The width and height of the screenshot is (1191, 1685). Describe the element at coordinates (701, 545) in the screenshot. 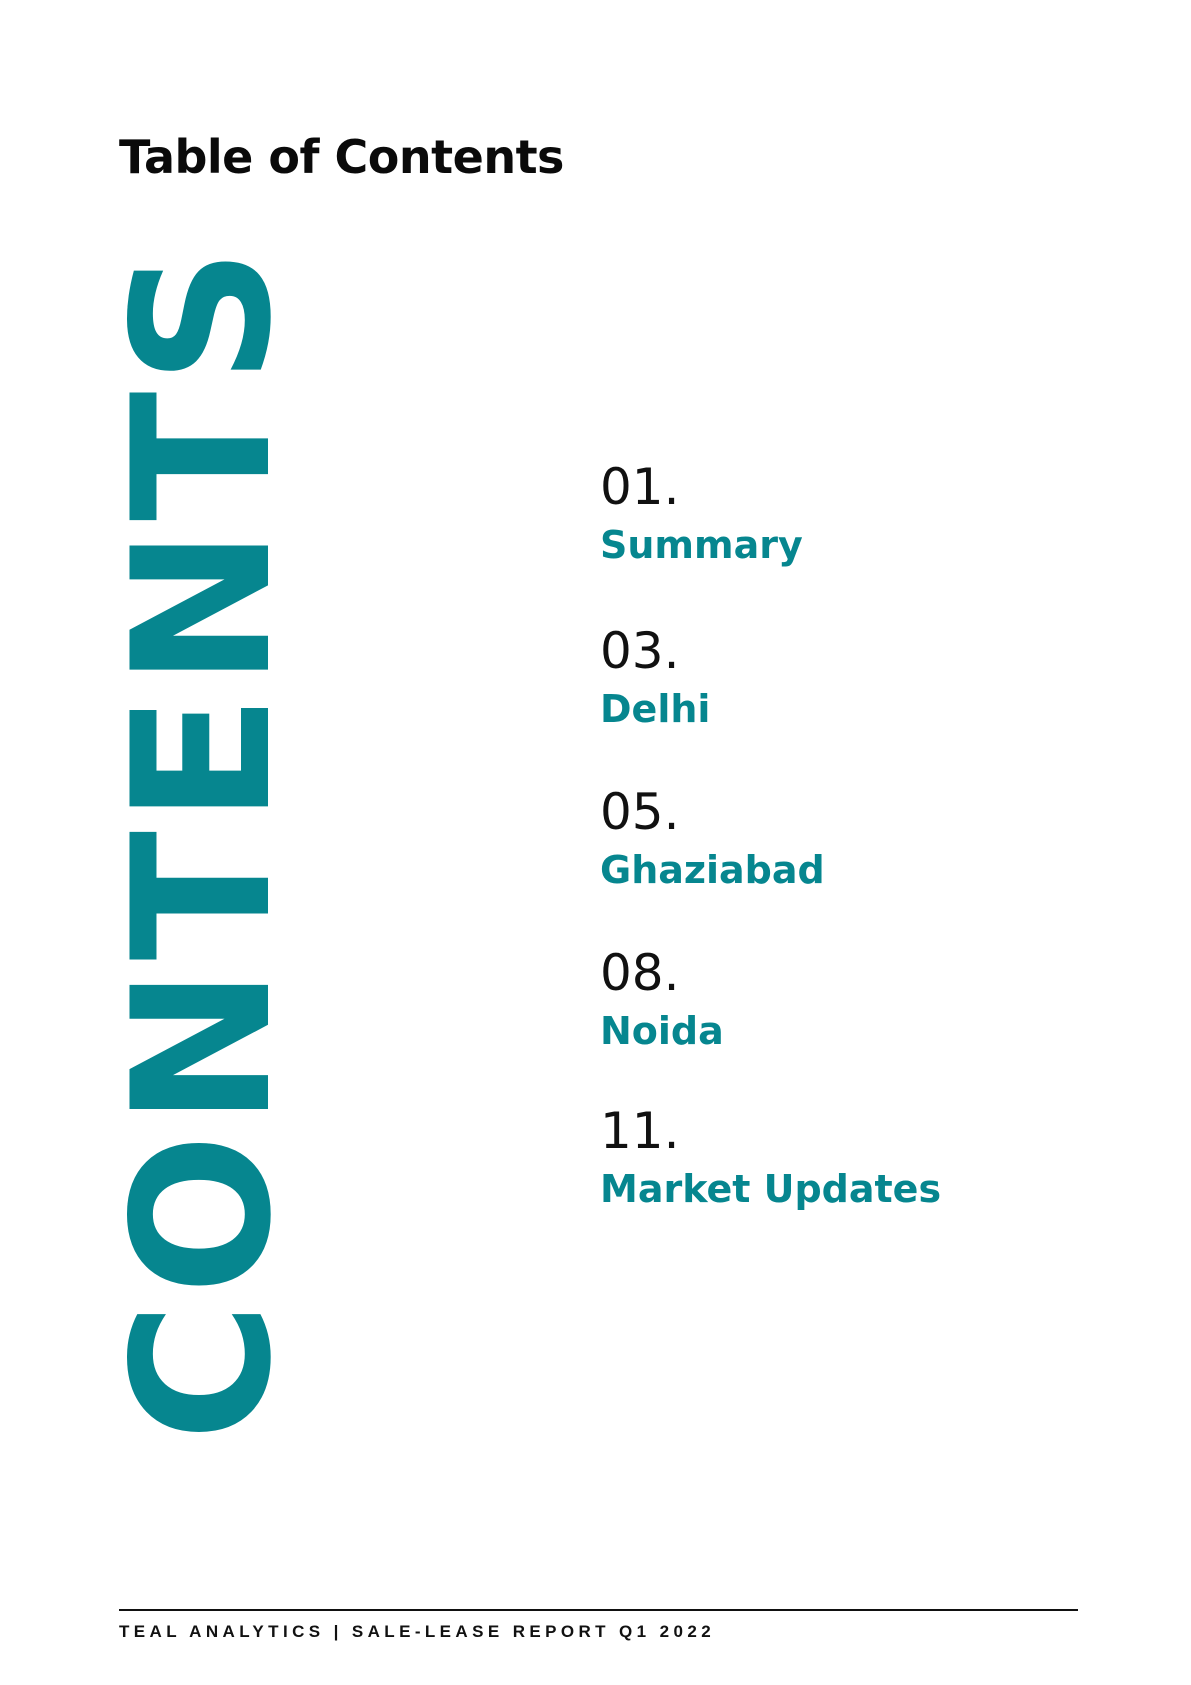

I see `toc-section-title: Summary` at that location.